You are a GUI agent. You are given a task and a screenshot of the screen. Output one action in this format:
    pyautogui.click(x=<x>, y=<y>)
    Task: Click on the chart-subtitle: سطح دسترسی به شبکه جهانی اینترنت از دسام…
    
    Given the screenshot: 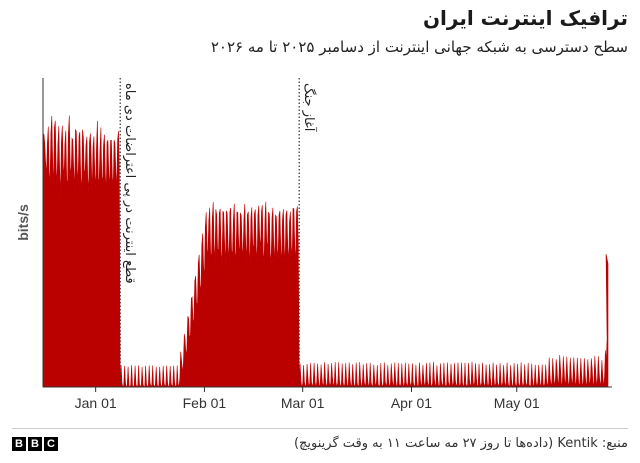 What is the action you would take?
    pyautogui.click(x=419, y=47)
    